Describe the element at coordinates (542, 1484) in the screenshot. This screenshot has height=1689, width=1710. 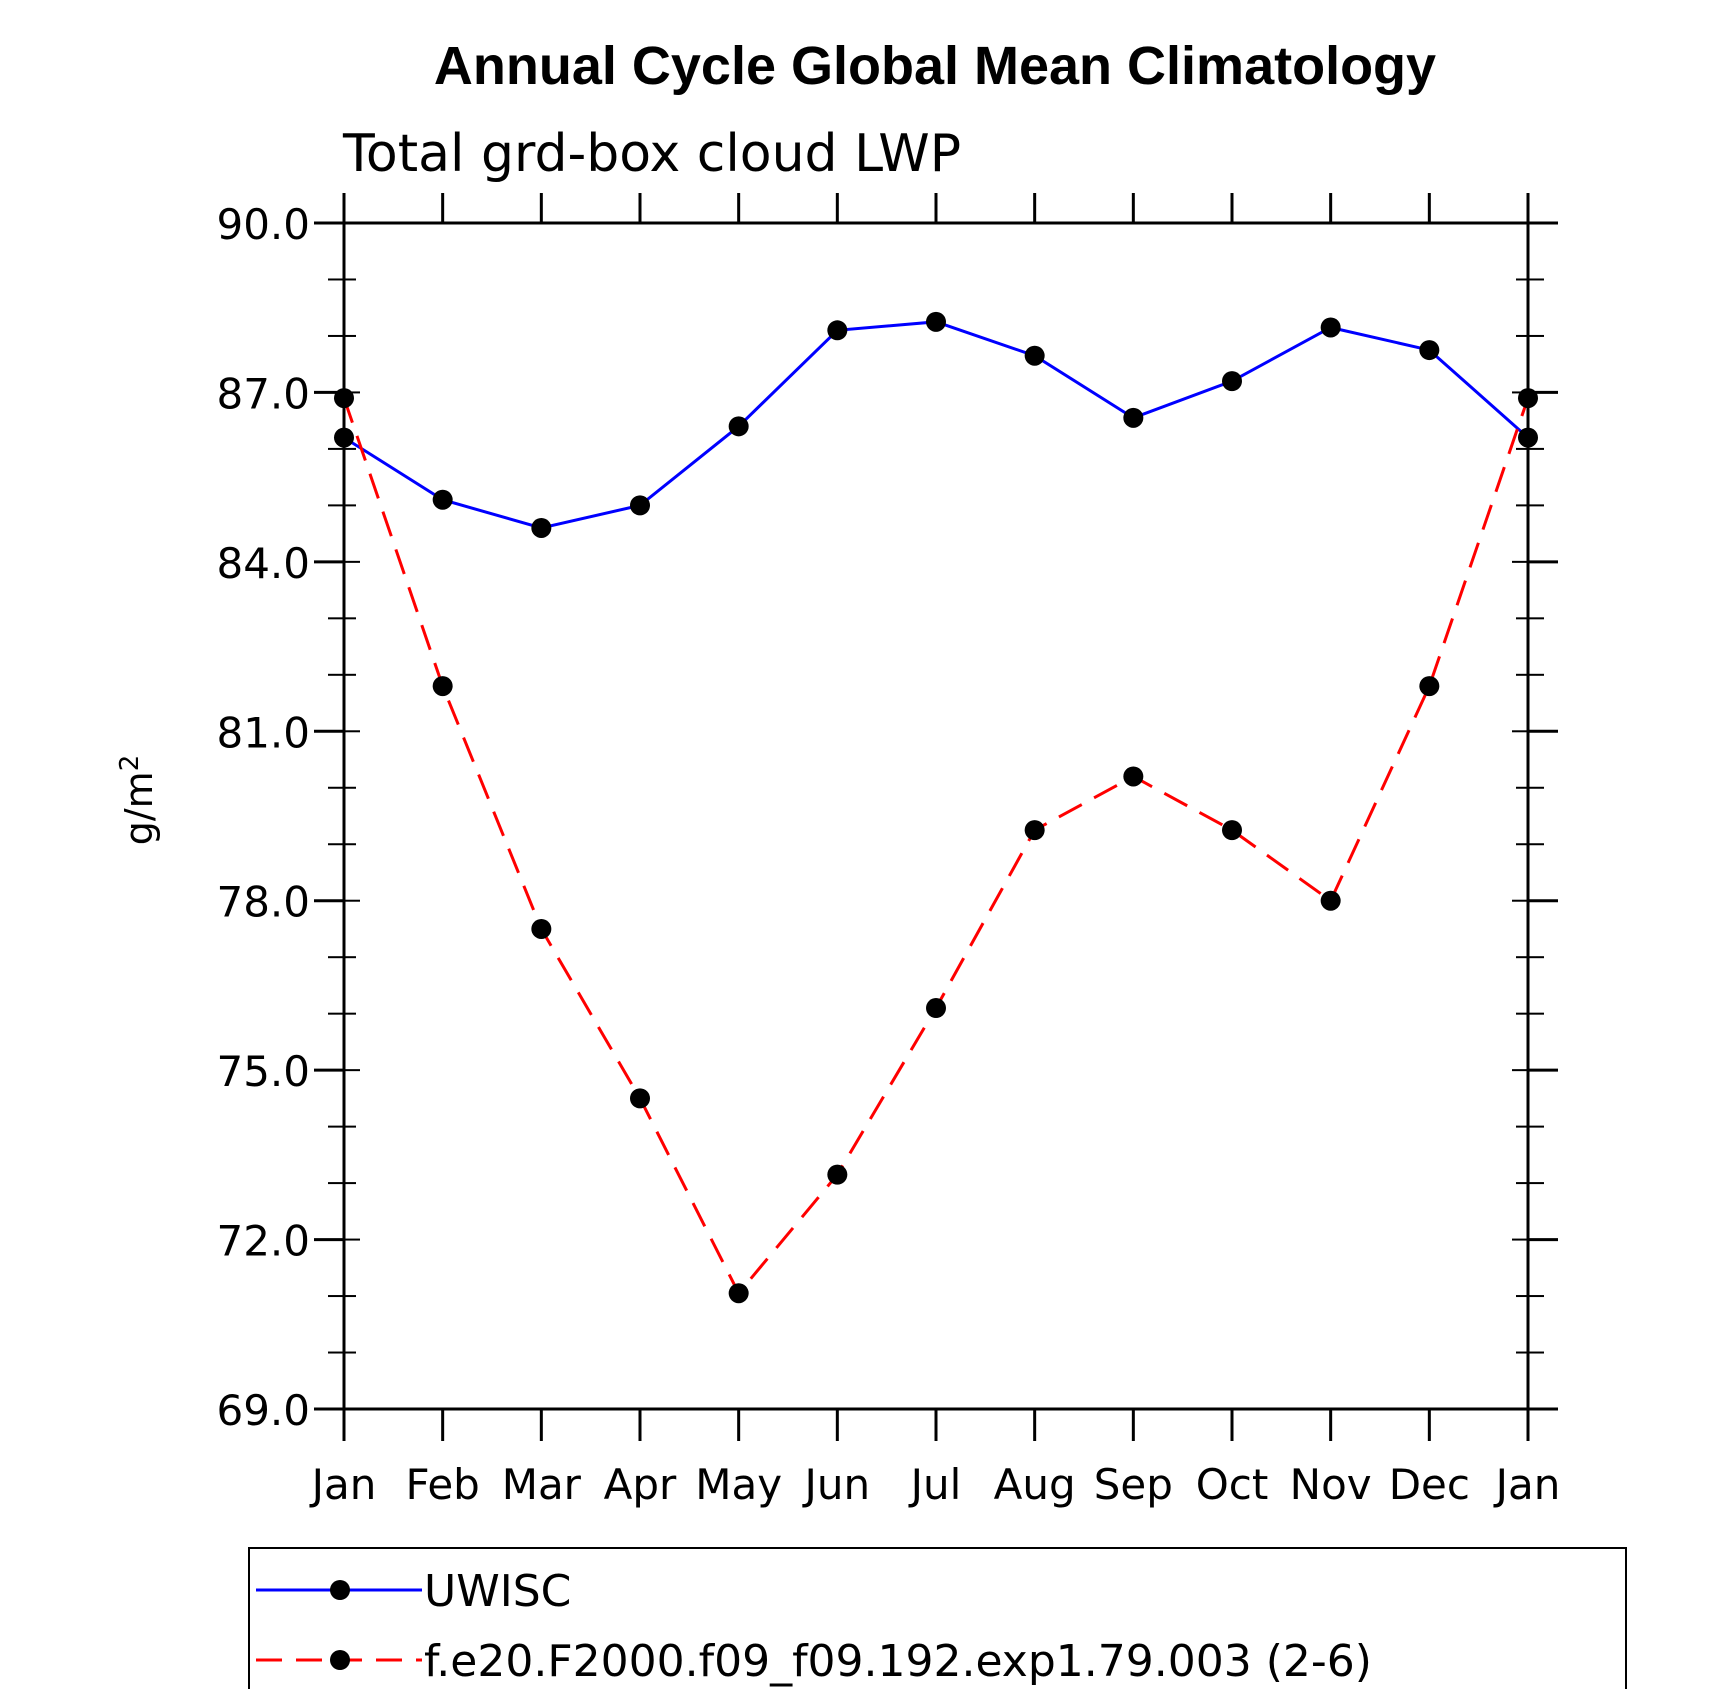
I see `x-tick-label: Mar` at that location.